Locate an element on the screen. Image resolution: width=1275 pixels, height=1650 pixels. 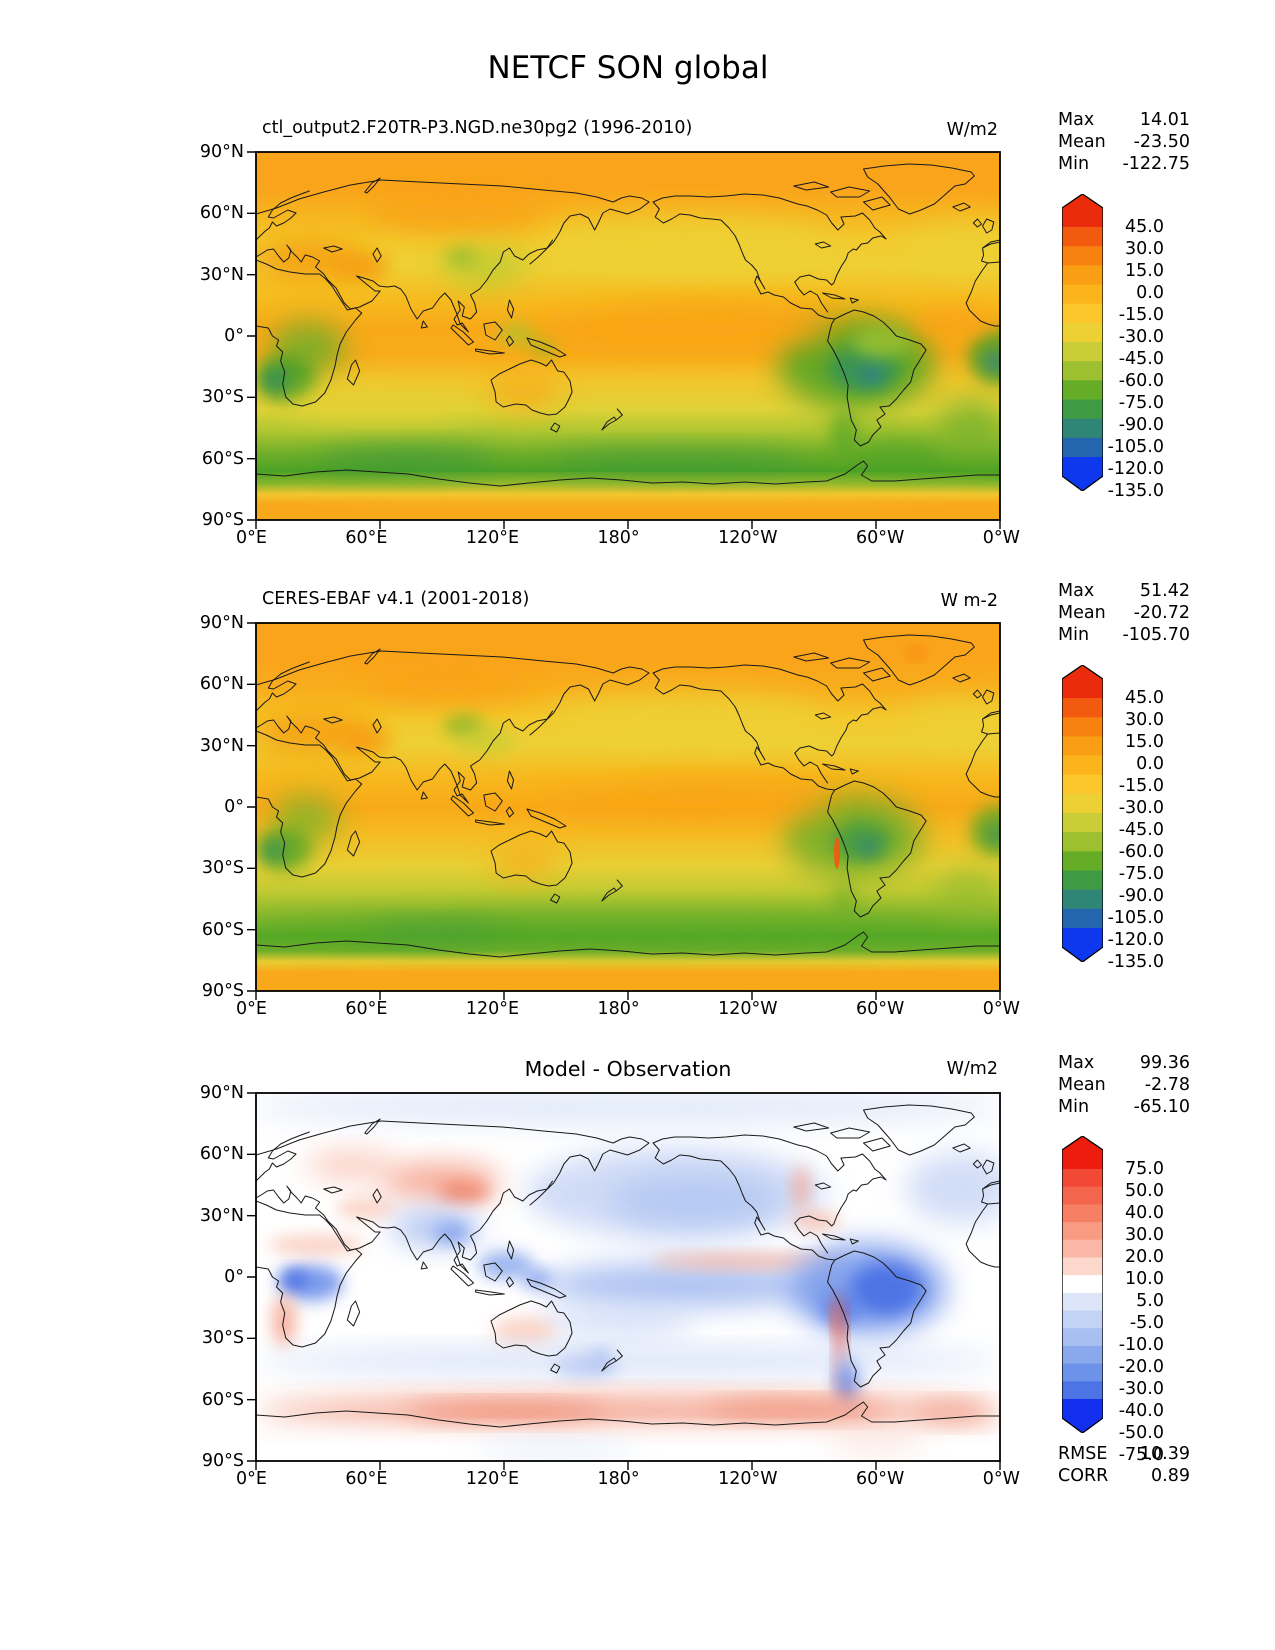
colorbar-tick-label: -10.0 is located at coordinates (1141, 1345).